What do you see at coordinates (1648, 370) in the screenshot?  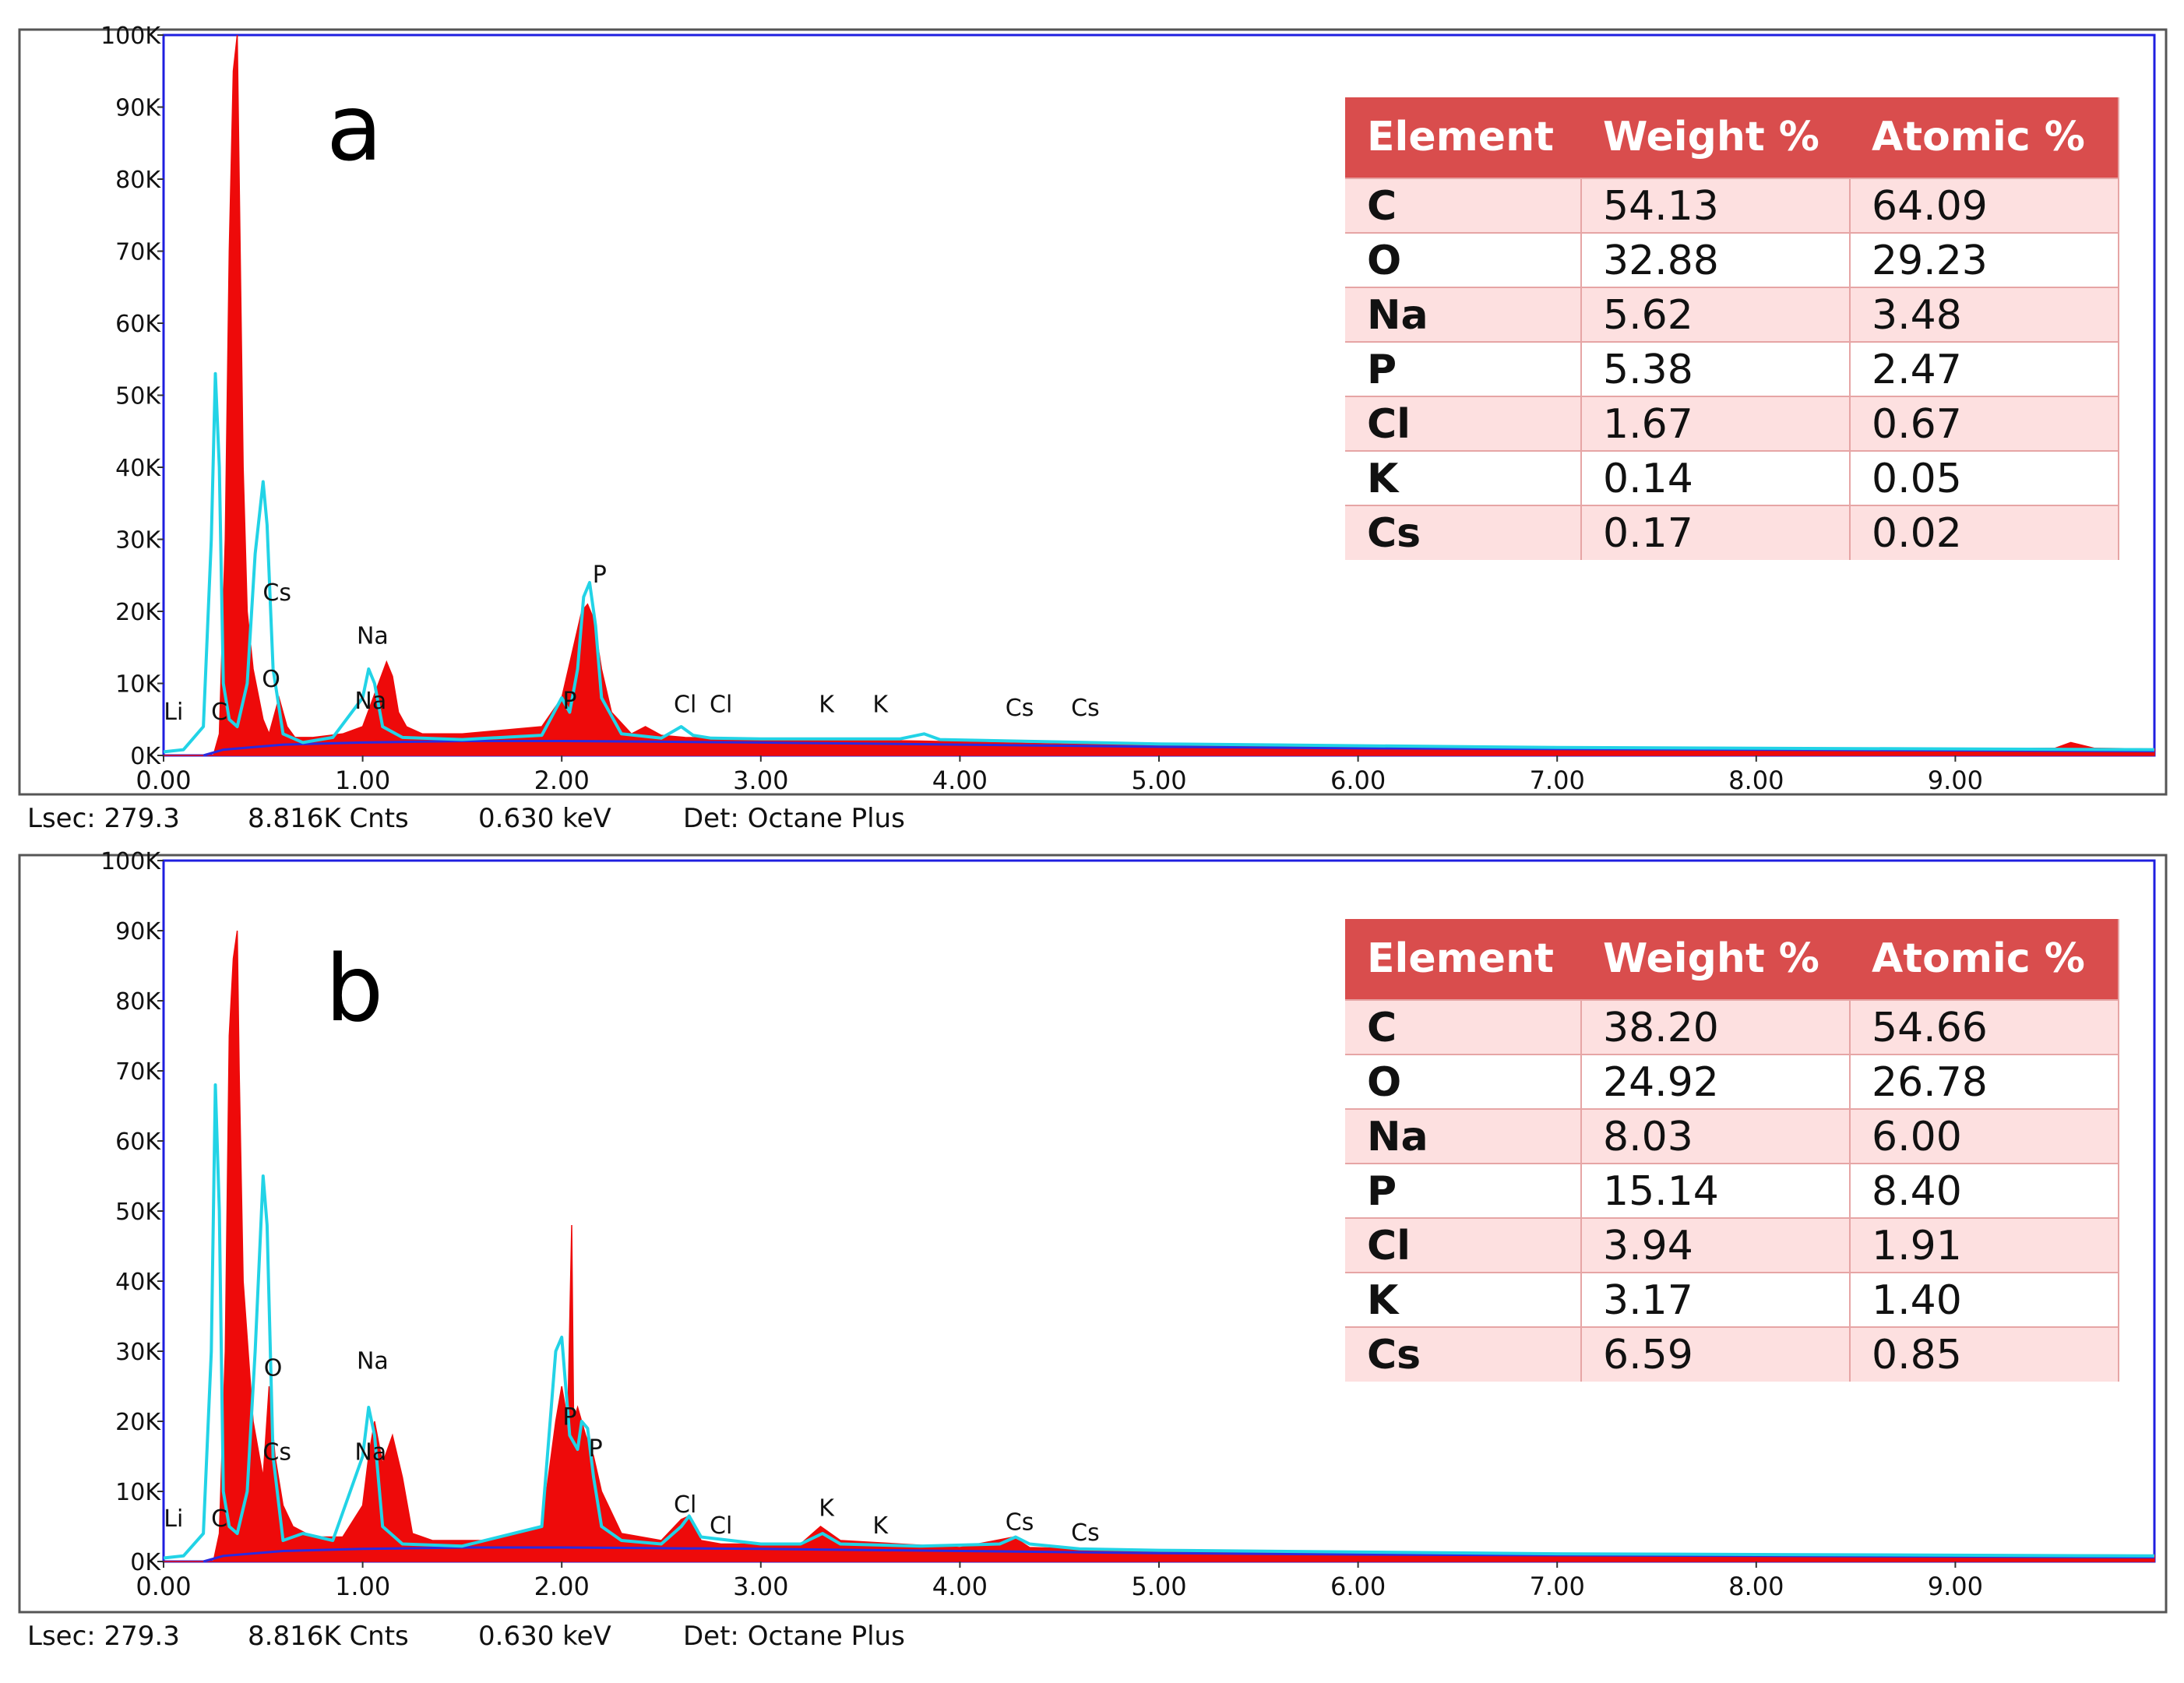 I see `table-value-cell: 5.38` at bounding box center [1648, 370].